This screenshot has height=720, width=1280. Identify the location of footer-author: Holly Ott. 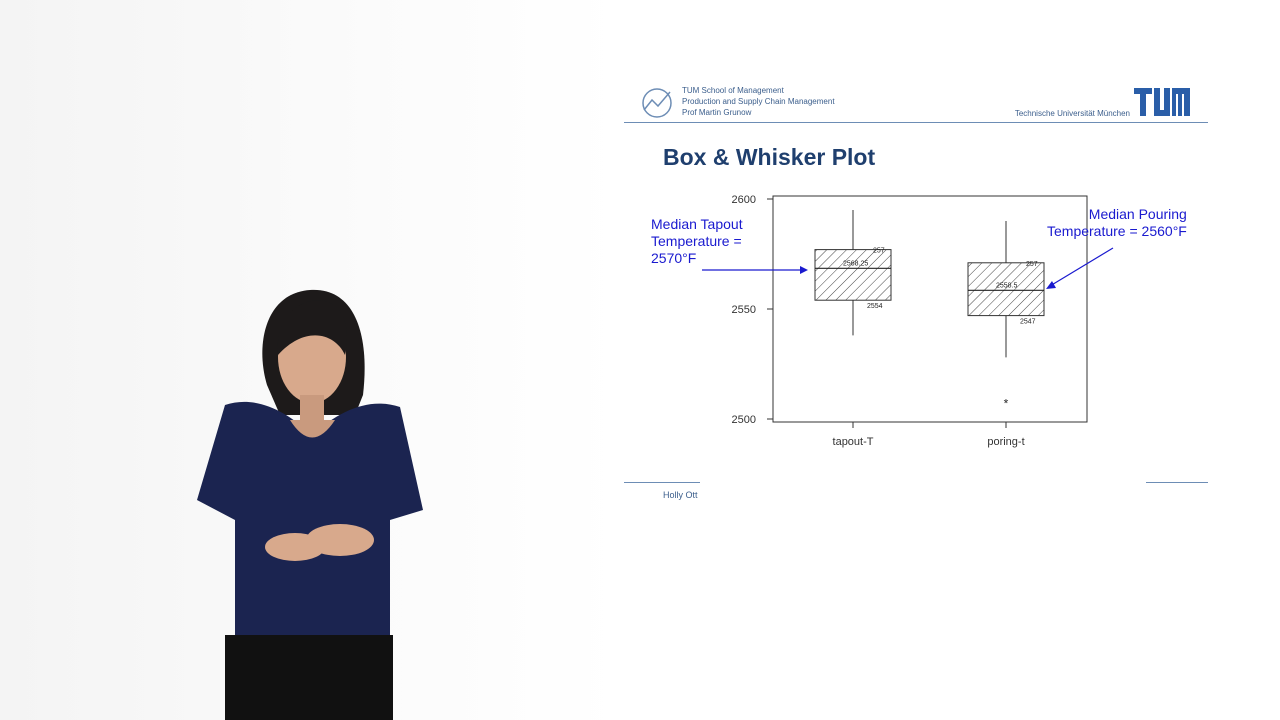
(680, 495).